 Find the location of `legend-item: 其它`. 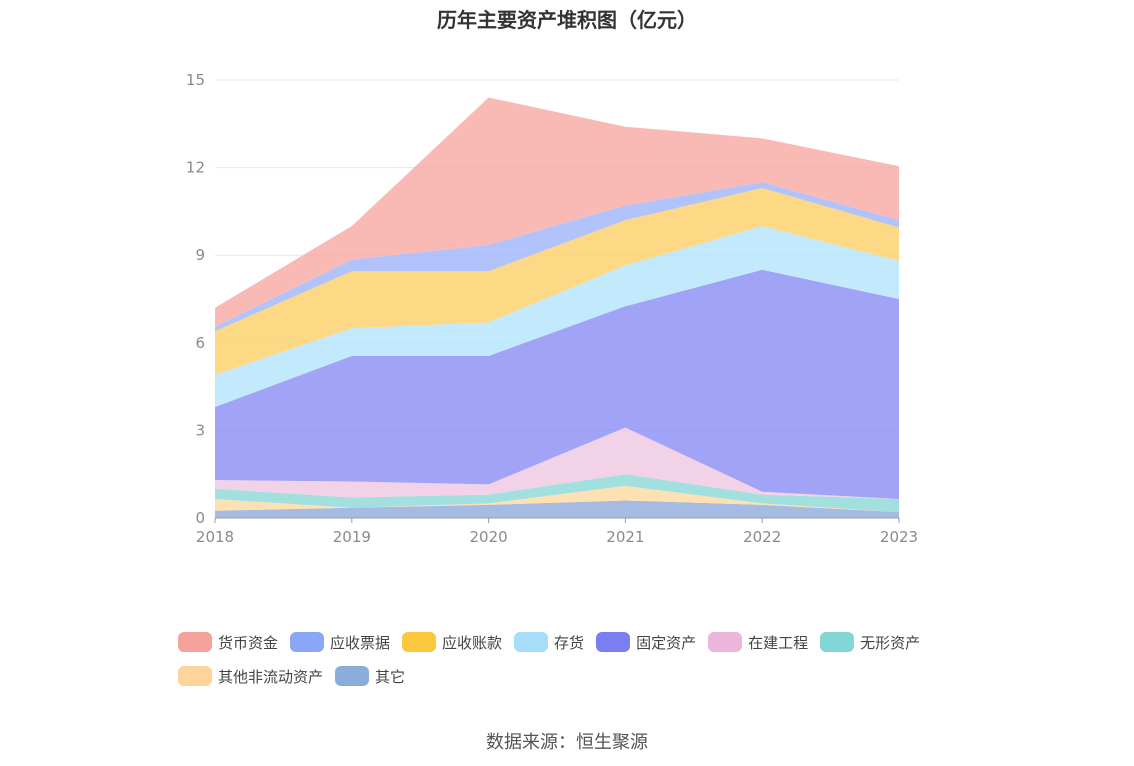

legend-item: 其它 is located at coordinates (370, 676).